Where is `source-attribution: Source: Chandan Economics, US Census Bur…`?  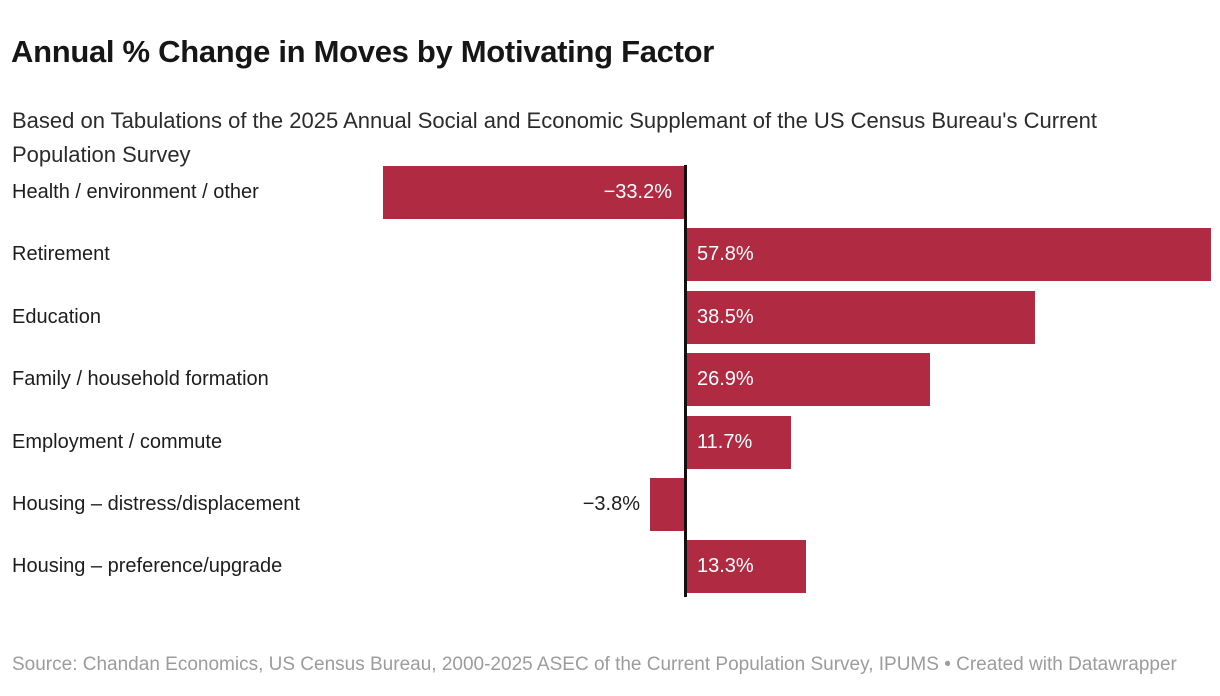 source-attribution: Source: Chandan Economics, US Census Bur… is located at coordinates (594, 664).